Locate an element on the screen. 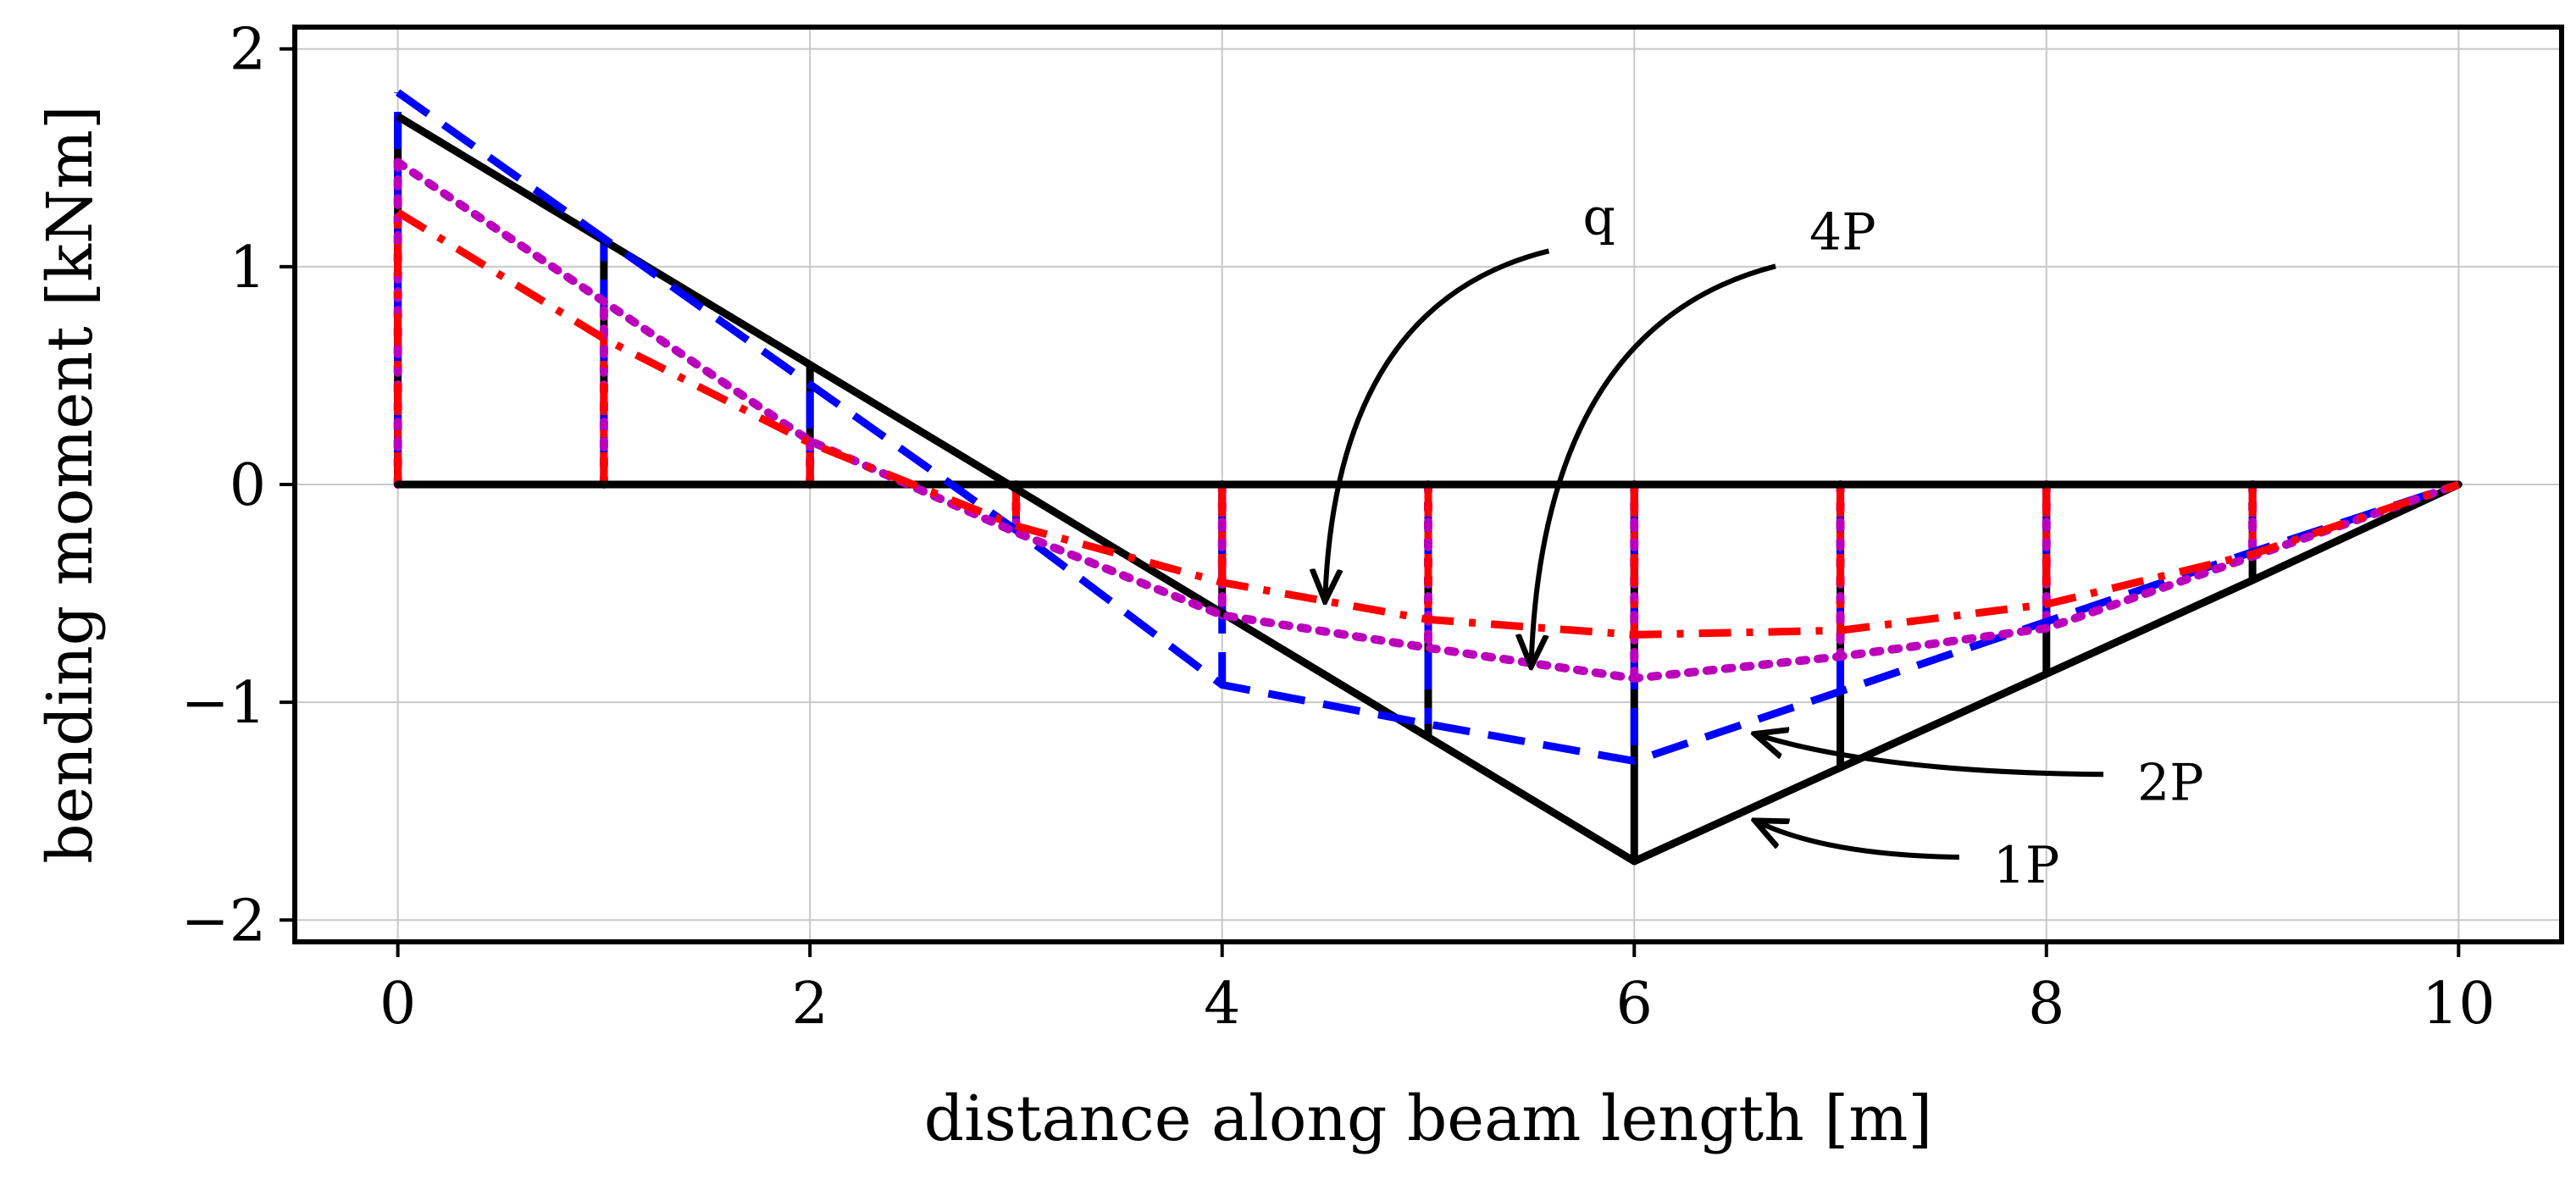  y-axis-label: bending moment [kNm] is located at coordinates (70, 484).